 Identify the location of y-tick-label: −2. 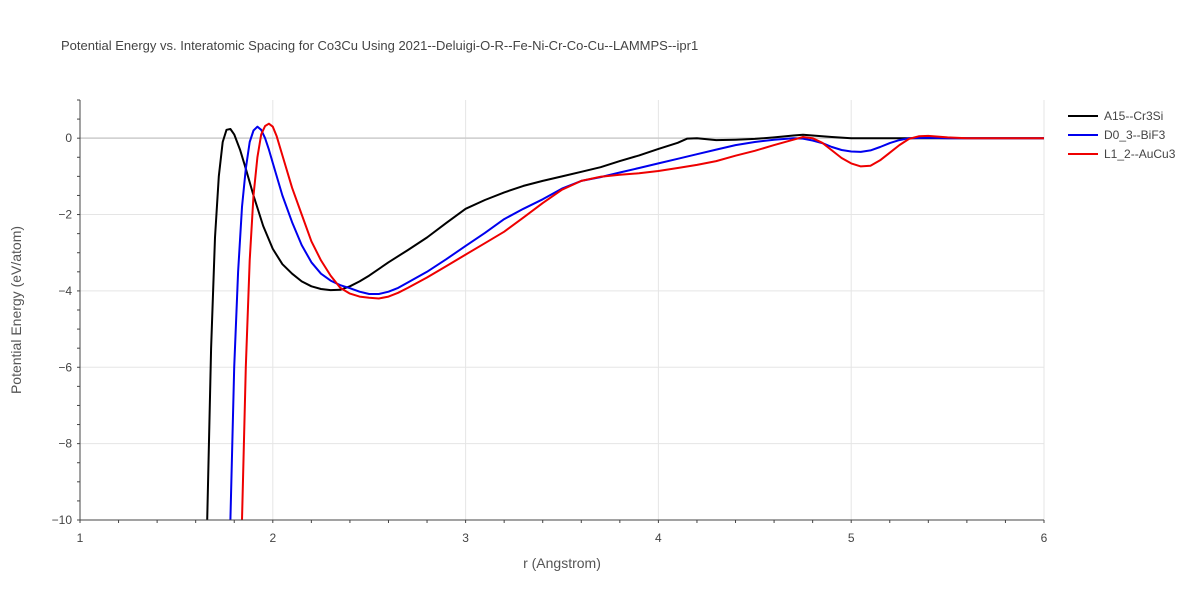
(65, 215).